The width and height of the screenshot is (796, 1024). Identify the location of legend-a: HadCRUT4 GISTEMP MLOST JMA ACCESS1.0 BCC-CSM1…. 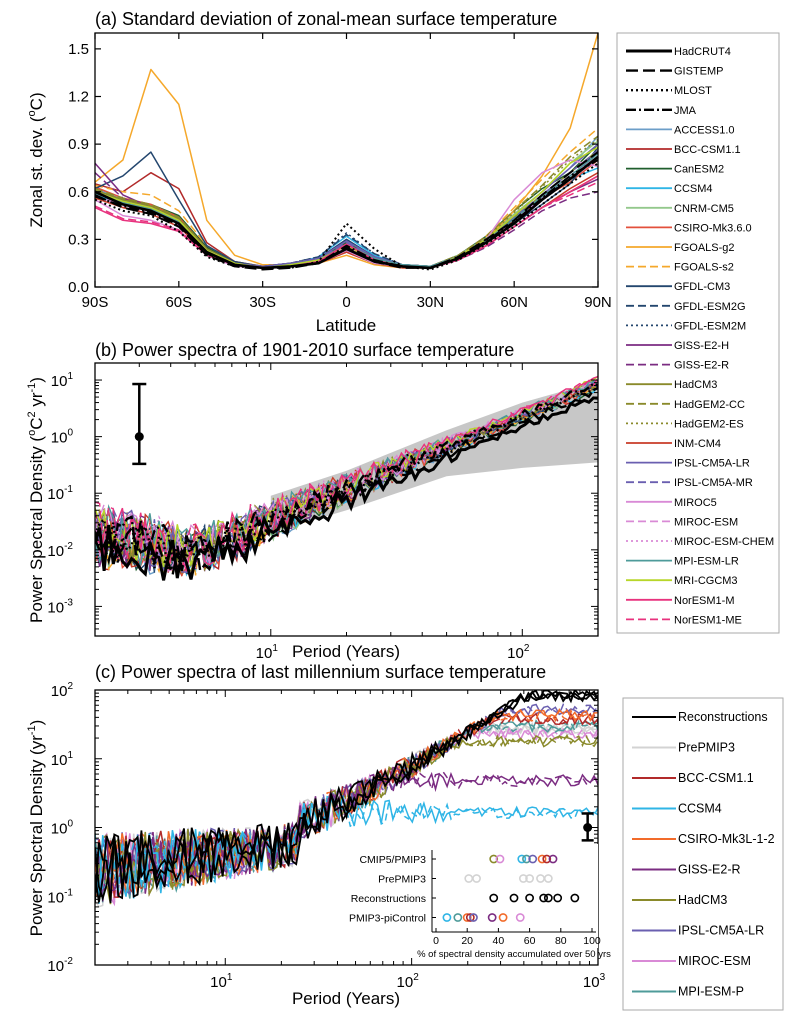
(700, 336).